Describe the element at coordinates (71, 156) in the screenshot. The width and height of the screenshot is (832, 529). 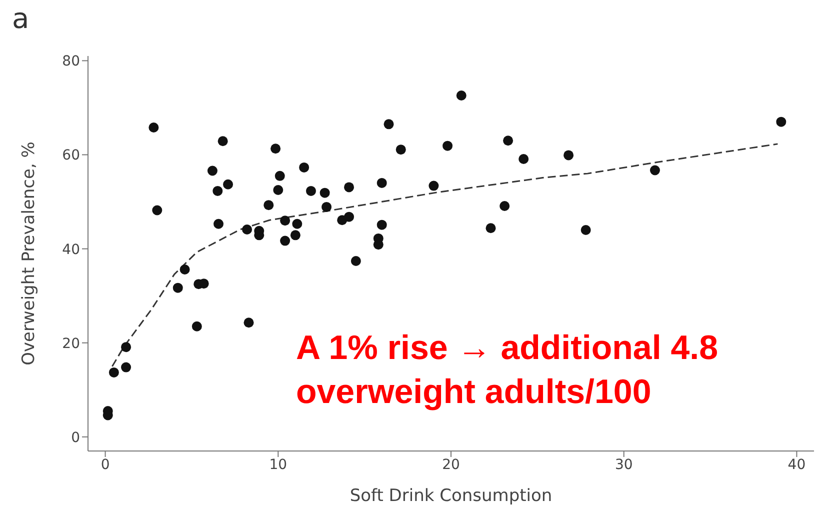
I see `y-tick-label: 60` at that location.